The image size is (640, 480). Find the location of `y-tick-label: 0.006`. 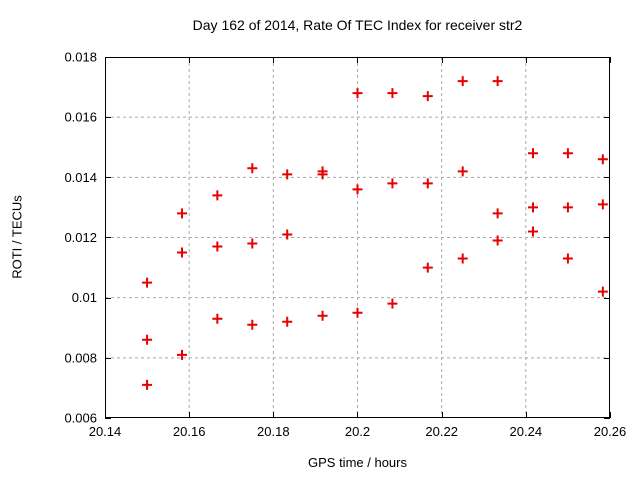

y-tick-label: 0.006 is located at coordinates (80, 418).